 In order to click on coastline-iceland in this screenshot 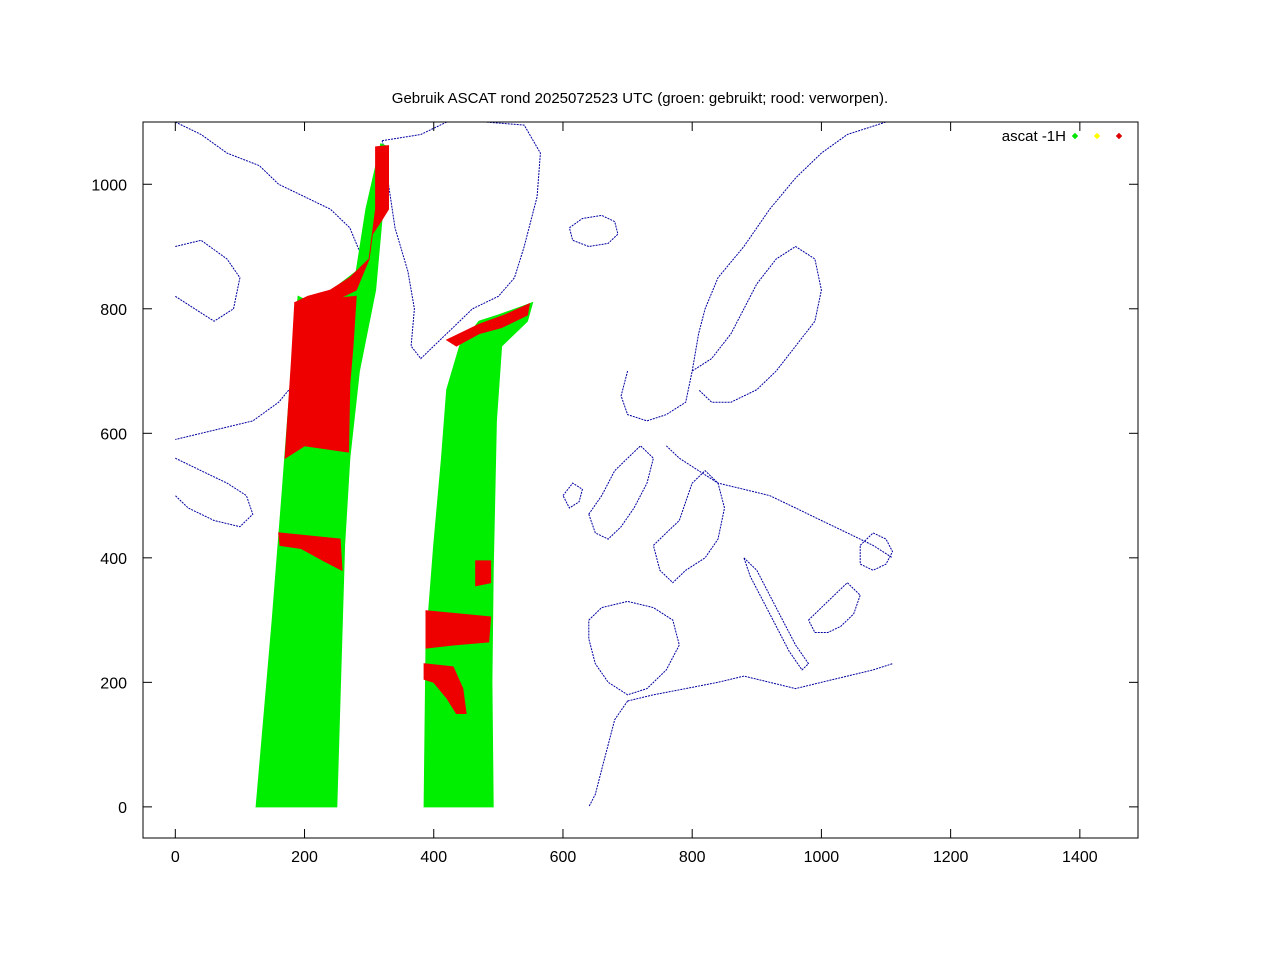, I will do `click(593, 231)`.